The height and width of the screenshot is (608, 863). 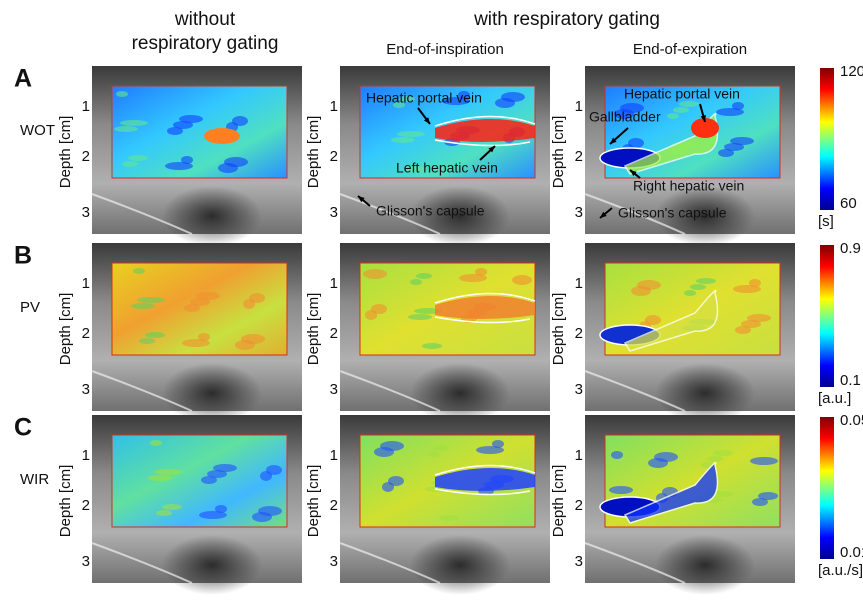 I want to click on row-name: WOT, so click(x=37, y=130).